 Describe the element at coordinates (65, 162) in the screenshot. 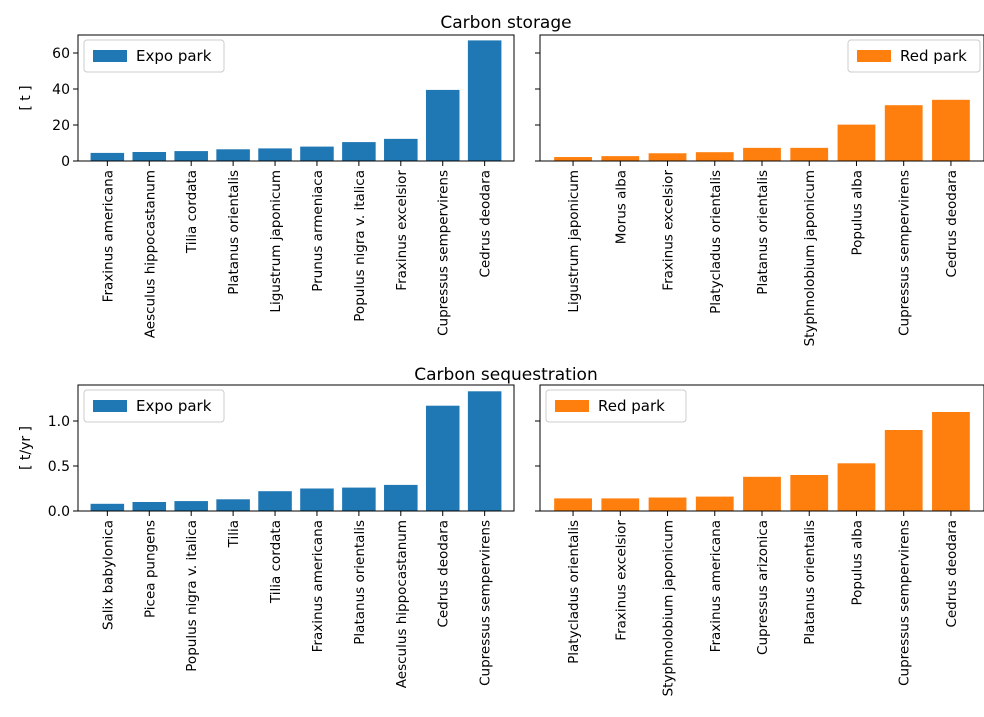

I see `y-tick-label: 0` at that location.